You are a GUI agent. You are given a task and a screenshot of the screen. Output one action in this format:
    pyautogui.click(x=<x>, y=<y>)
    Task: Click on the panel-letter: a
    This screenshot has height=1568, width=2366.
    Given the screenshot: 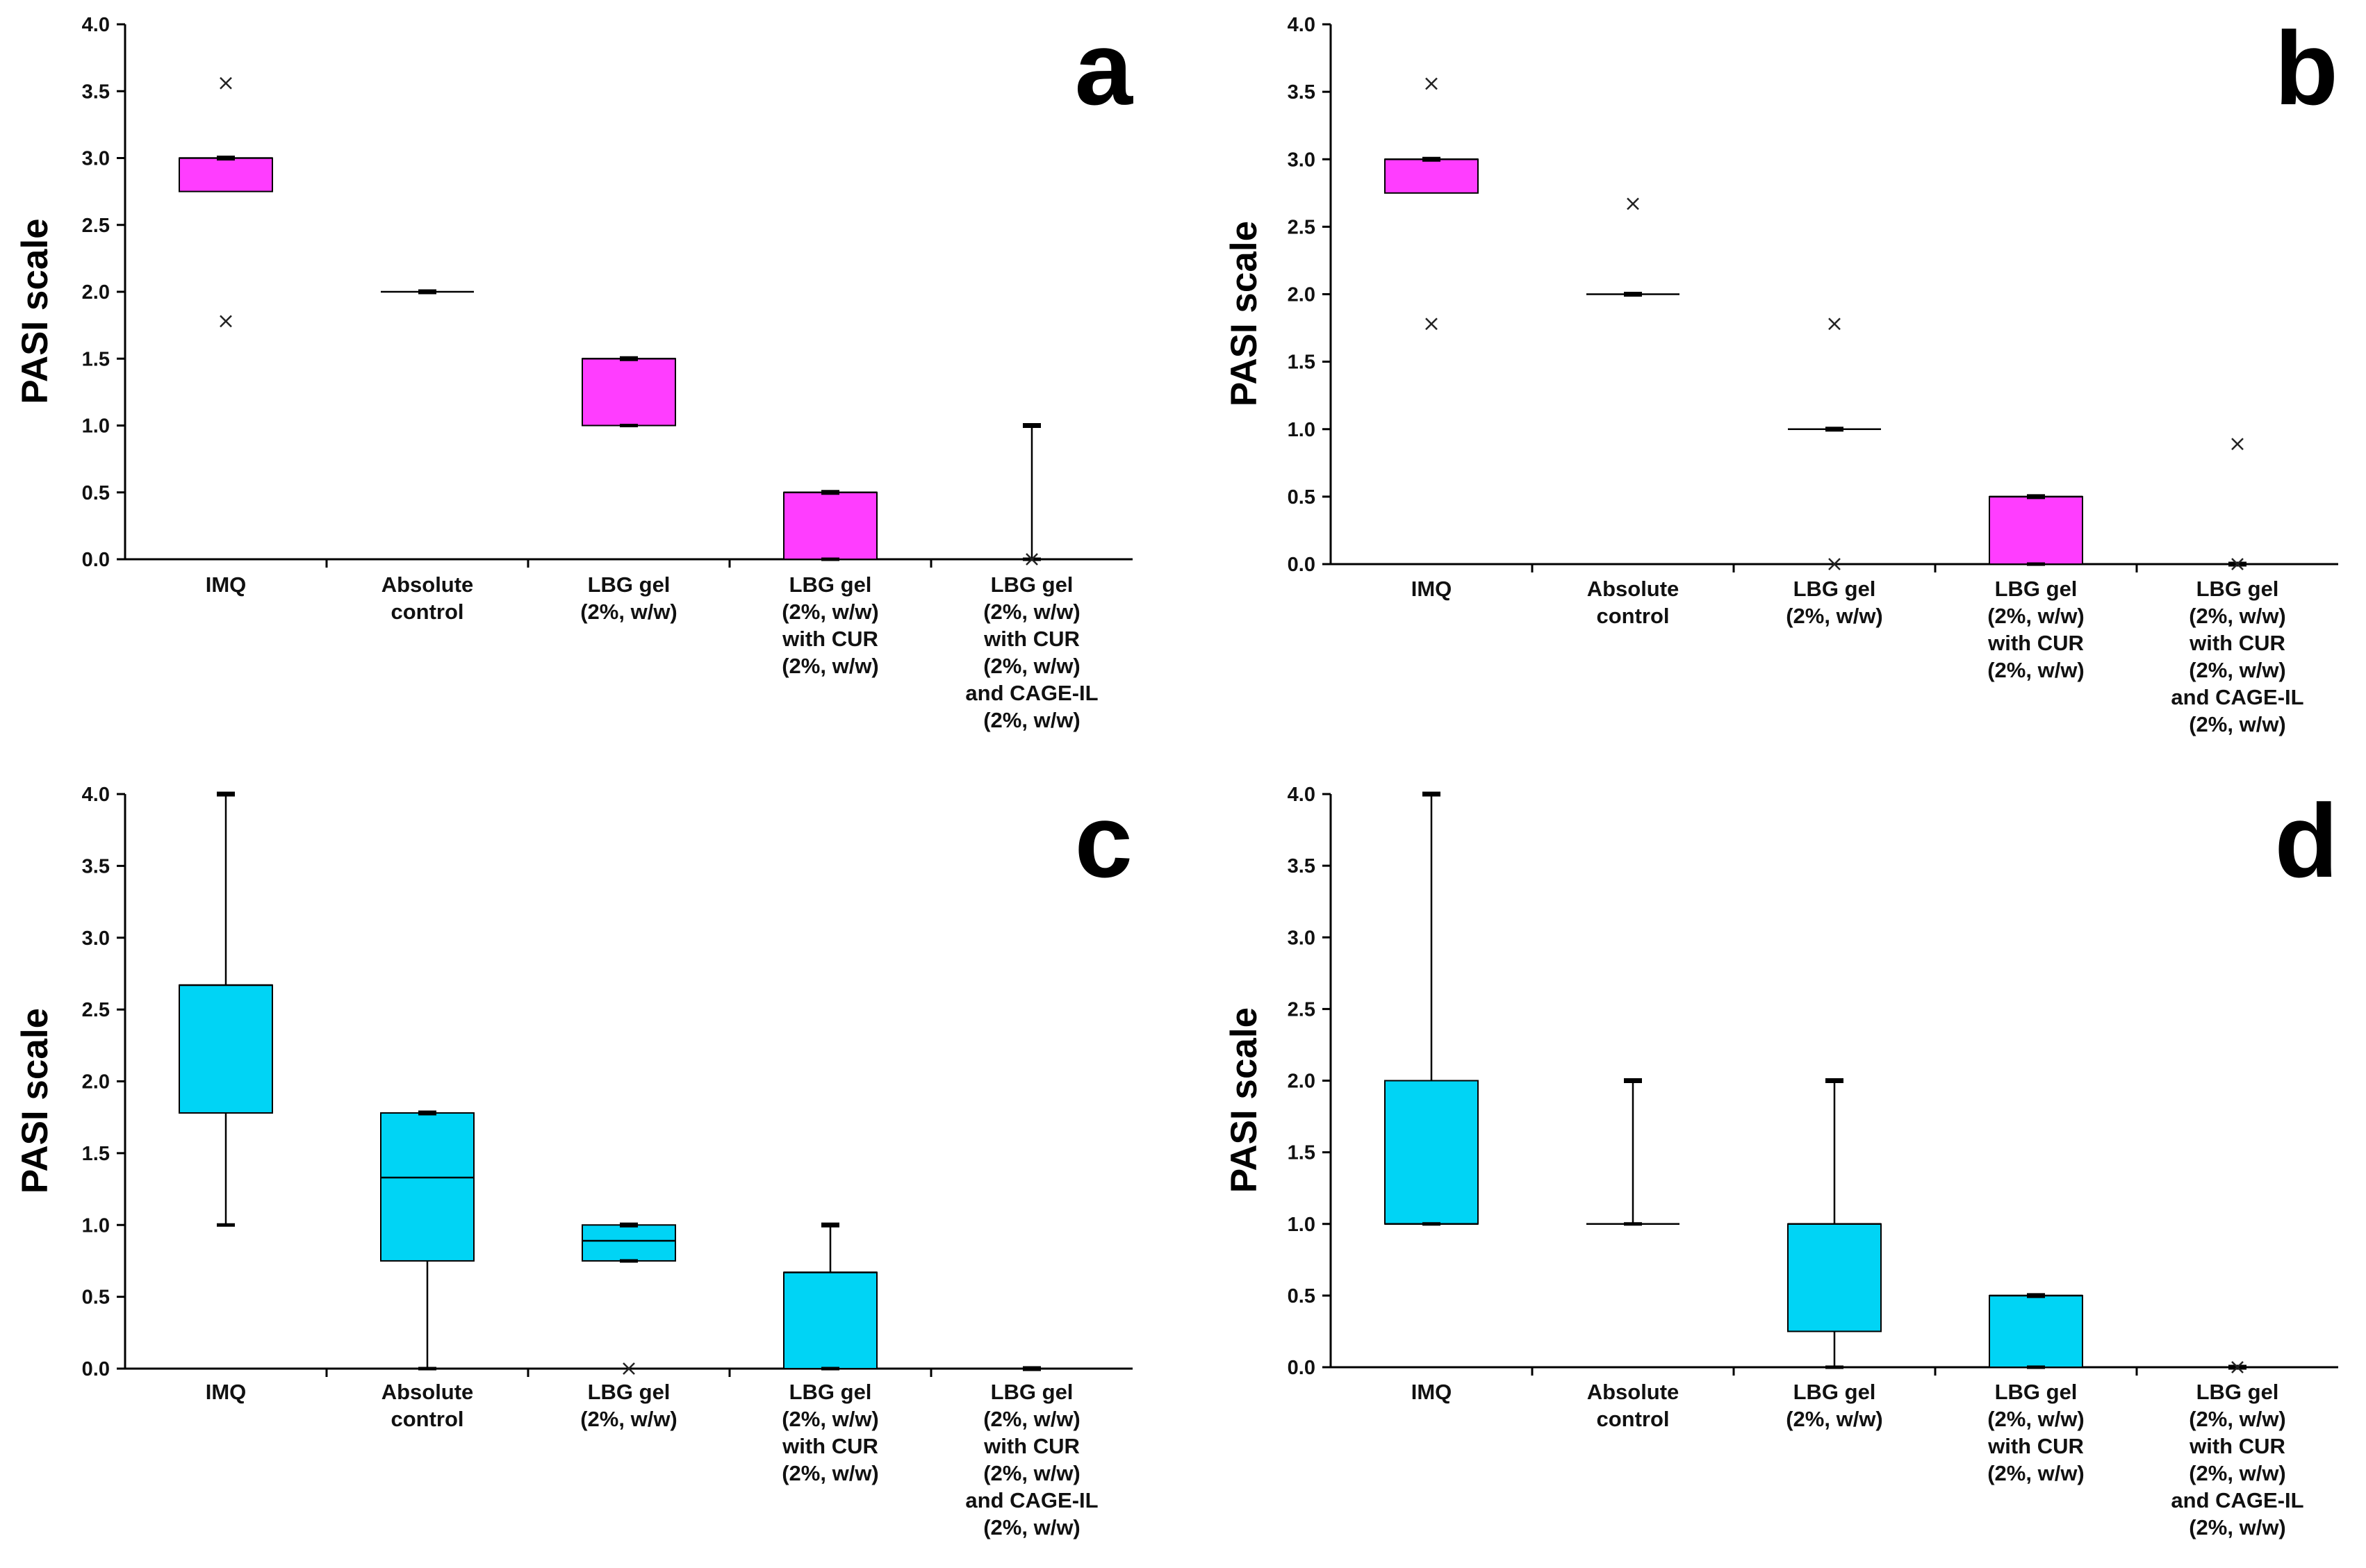 What is the action you would take?
    pyautogui.click(x=1104, y=68)
    